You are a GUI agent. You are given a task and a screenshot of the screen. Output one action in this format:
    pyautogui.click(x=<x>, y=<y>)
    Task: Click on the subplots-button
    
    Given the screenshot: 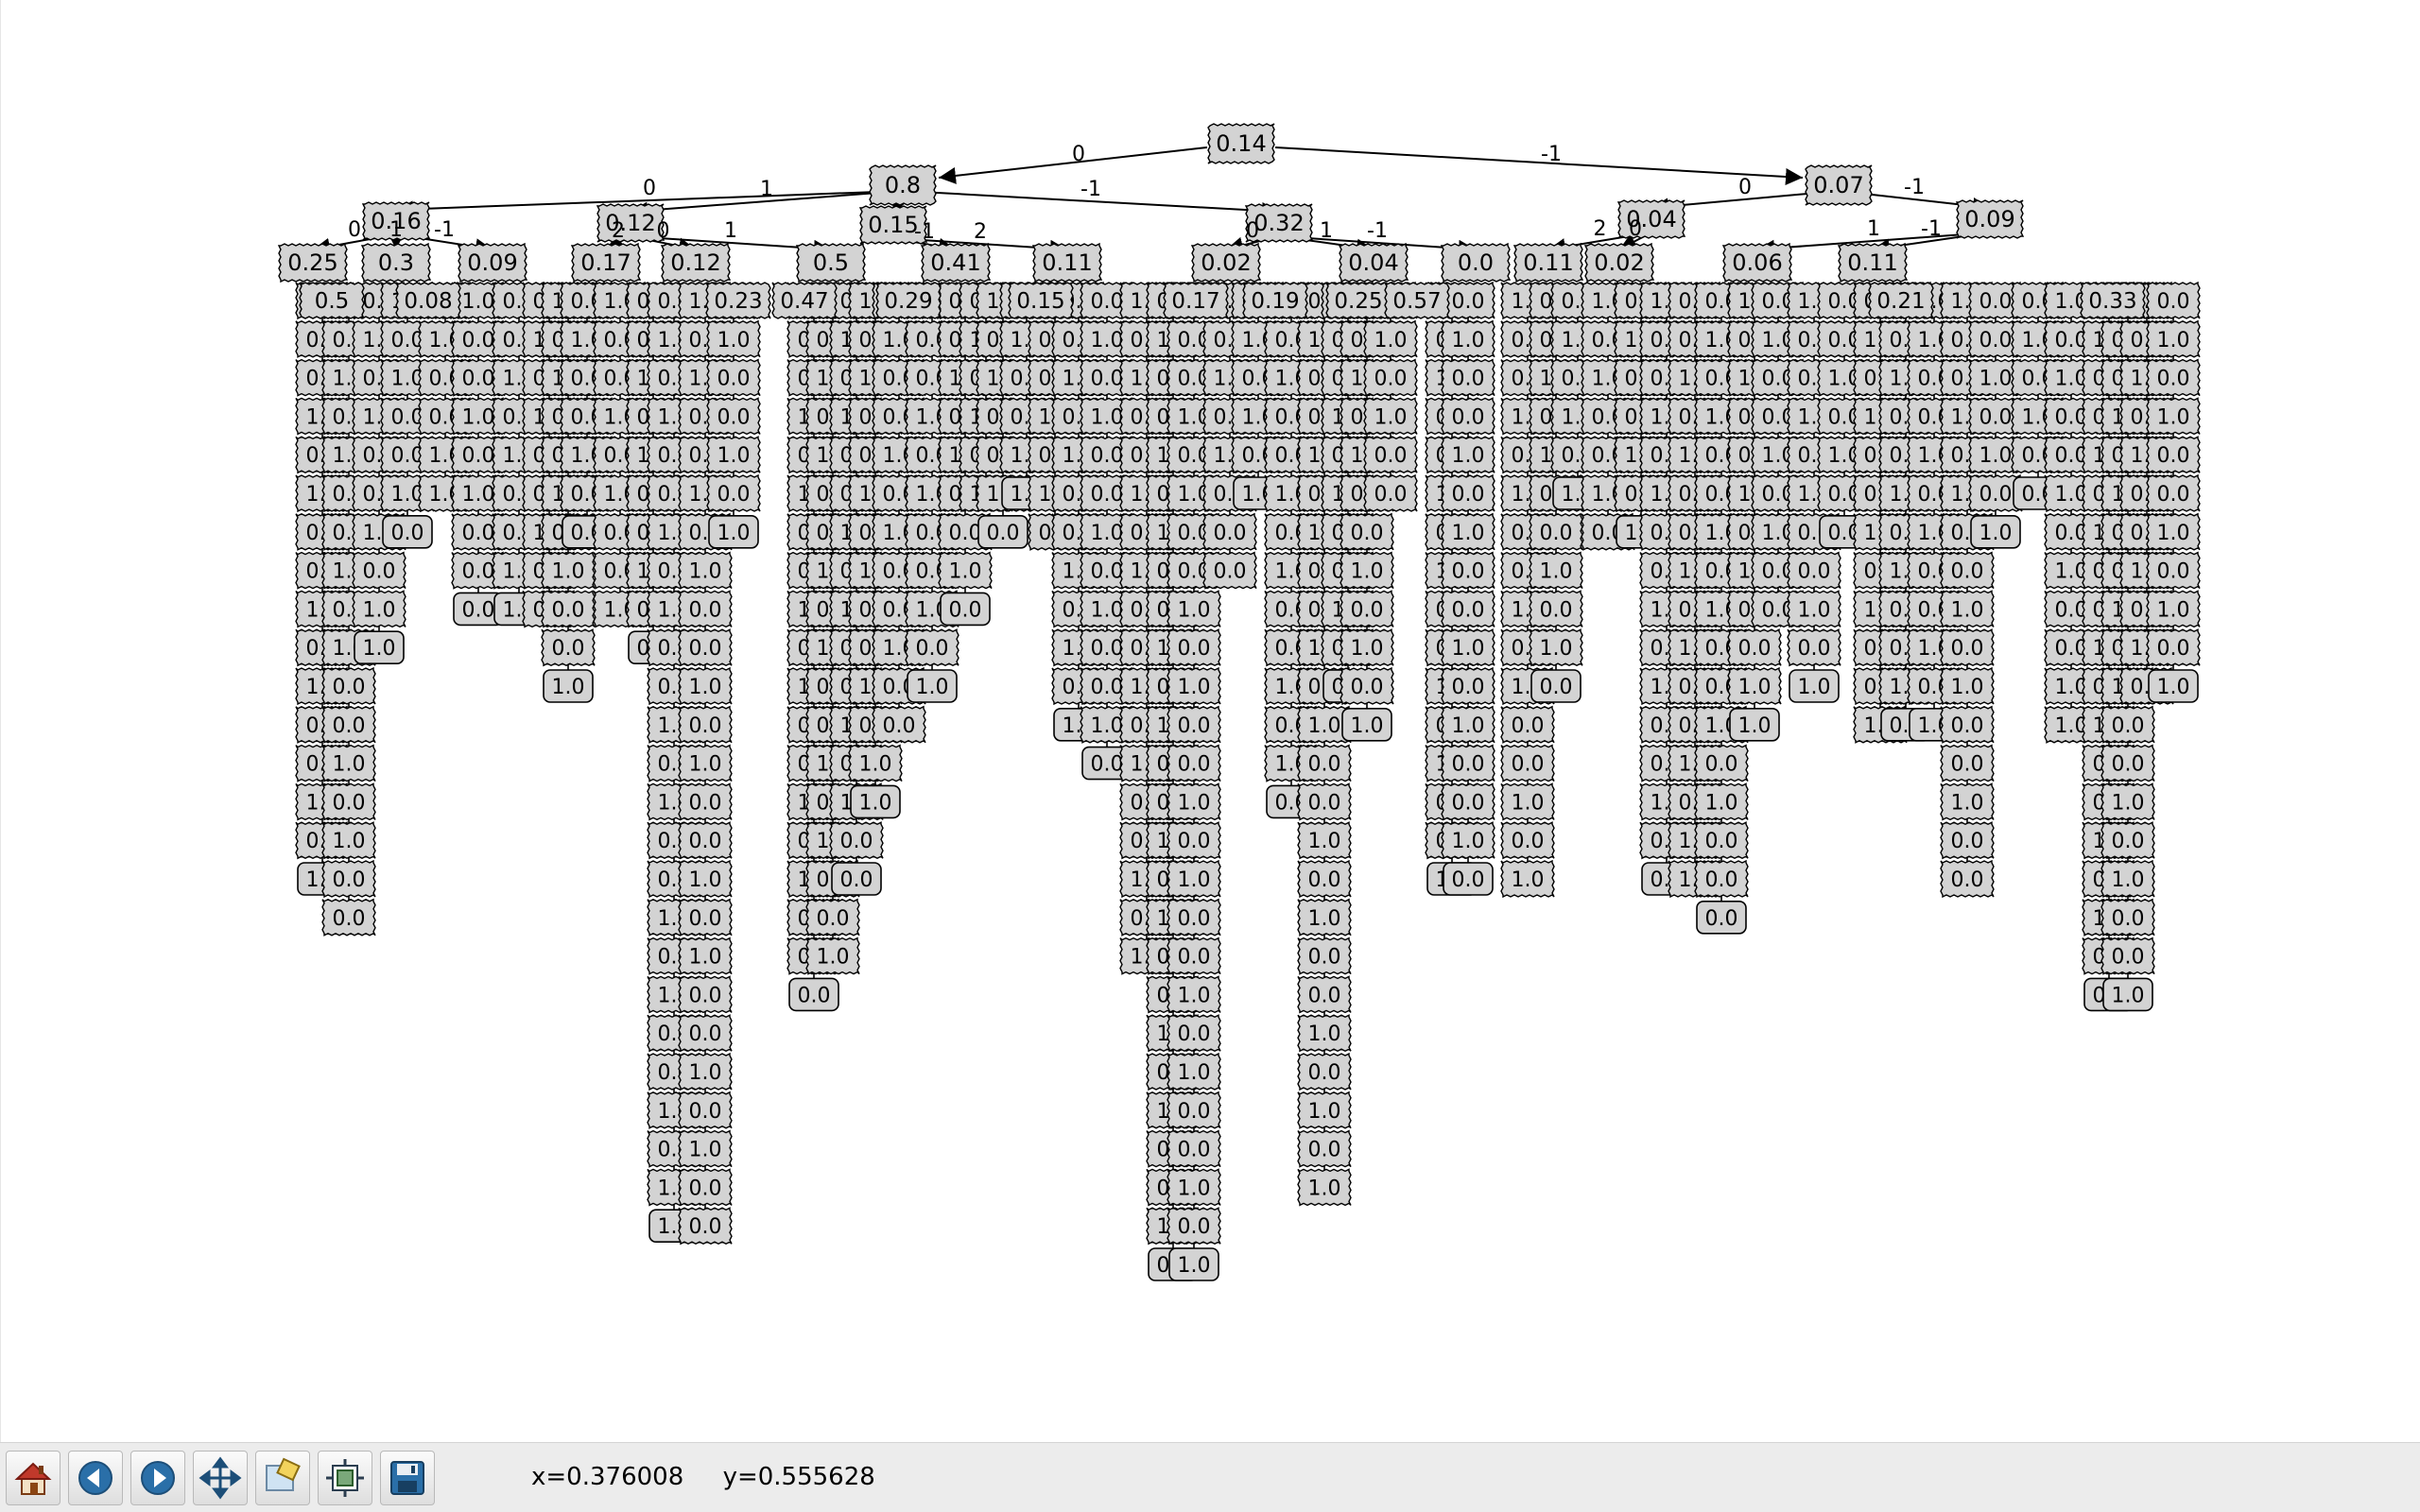 What is the action you would take?
    pyautogui.click(x=345, y=1478)
    